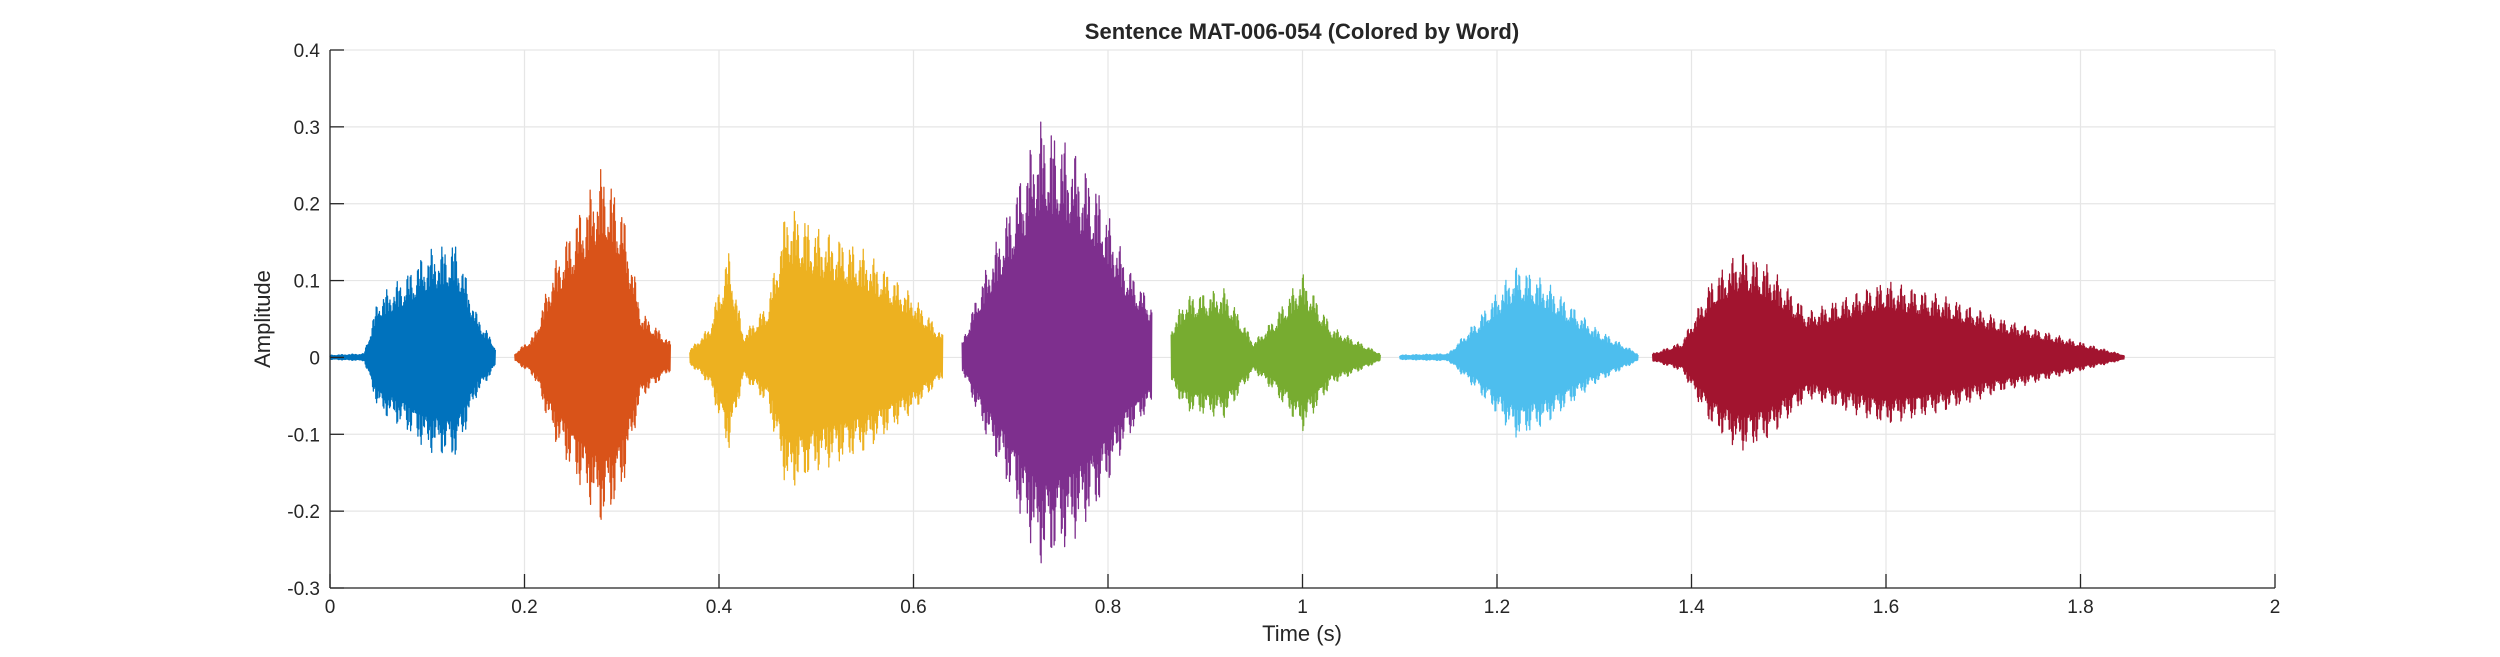 This screenshot has width=2500, height=657. What do you see at coordinates (303, 512) in the screenshot?
I see `y-tick-label: -0.2` at bounding box center [303, 512].